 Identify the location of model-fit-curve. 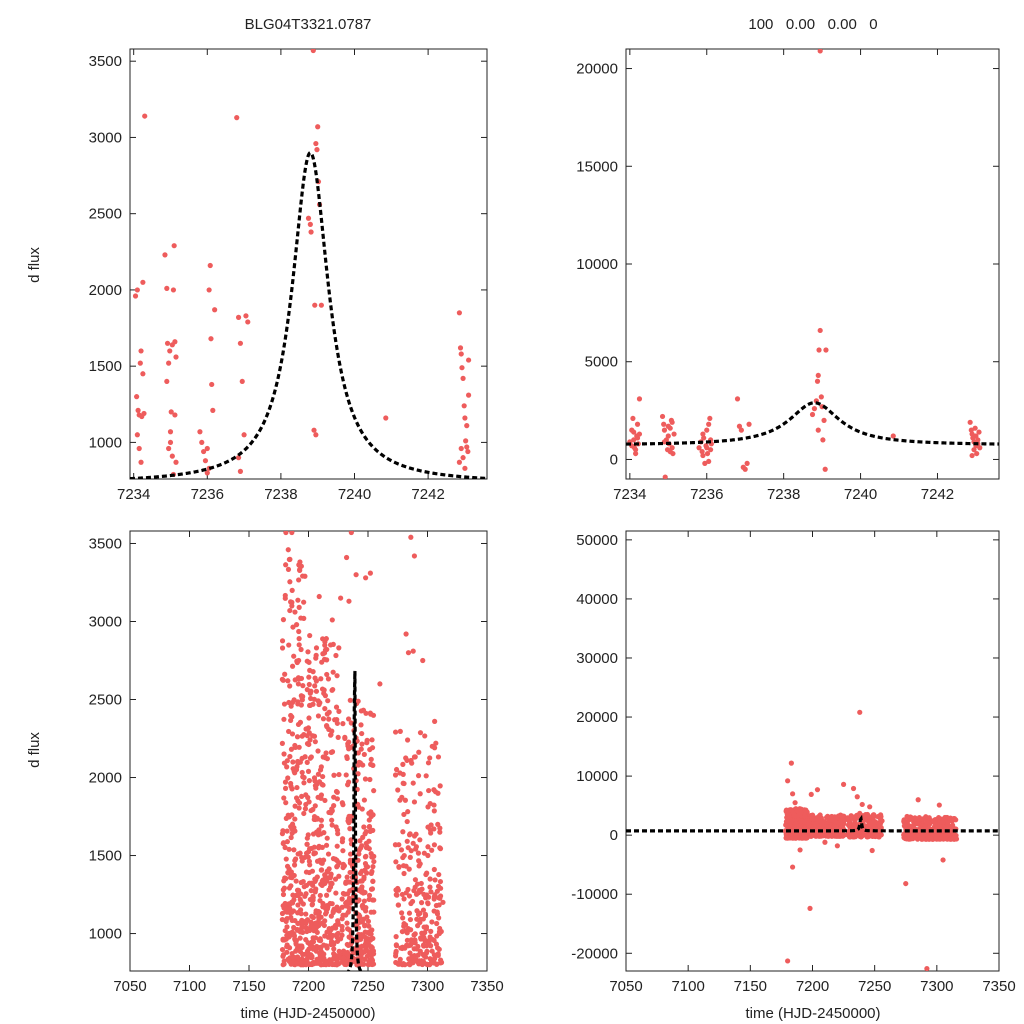
(812, 823).